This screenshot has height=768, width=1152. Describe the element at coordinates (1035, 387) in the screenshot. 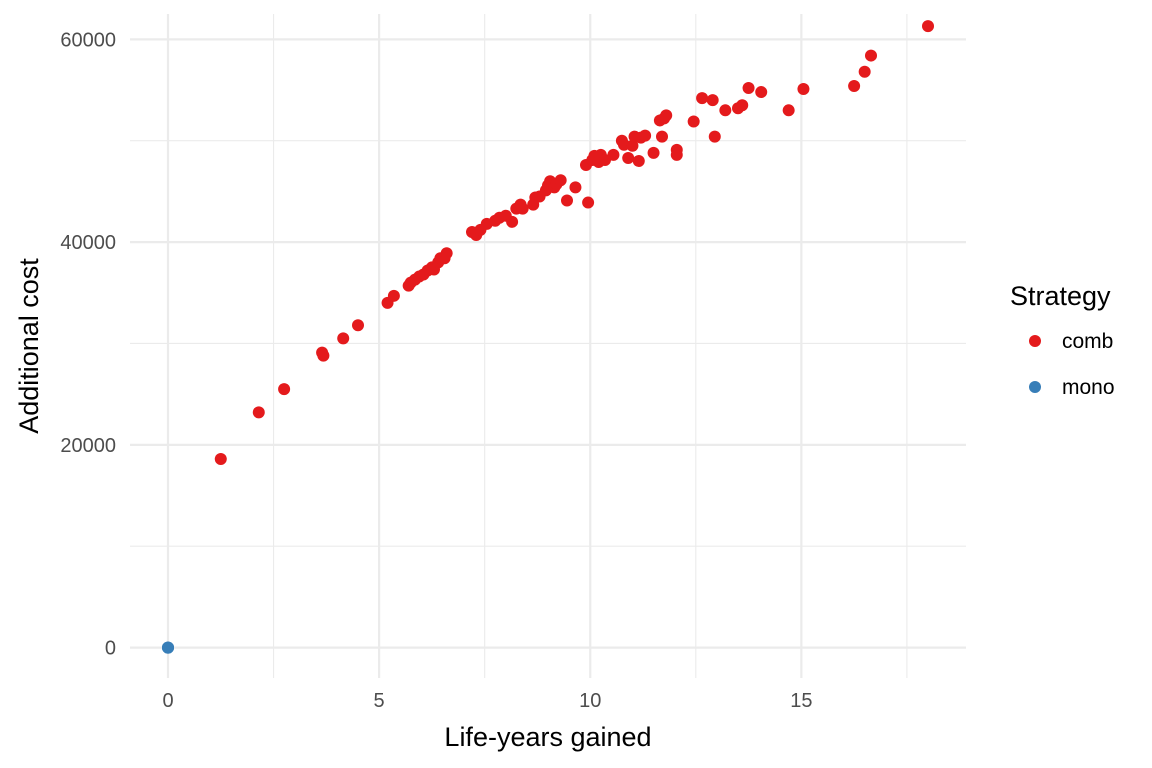

I see `legend-key-mono` at that location.